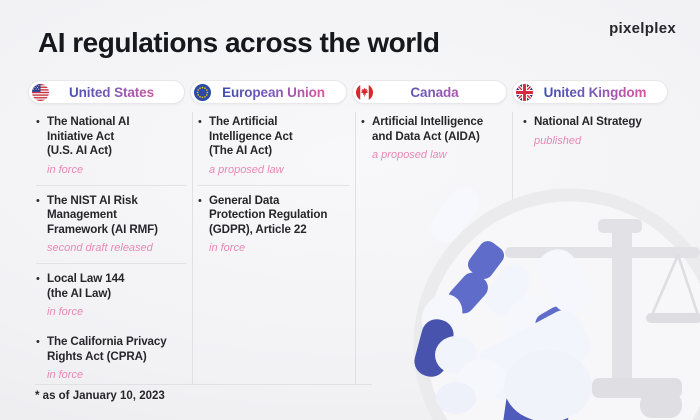 The width and height of the screenshot is (700, 420). What do you see at coordinates (239, 42) in the screenshot?
I see `page-title: AI regulations across the world` at bounding box center [239, 42].